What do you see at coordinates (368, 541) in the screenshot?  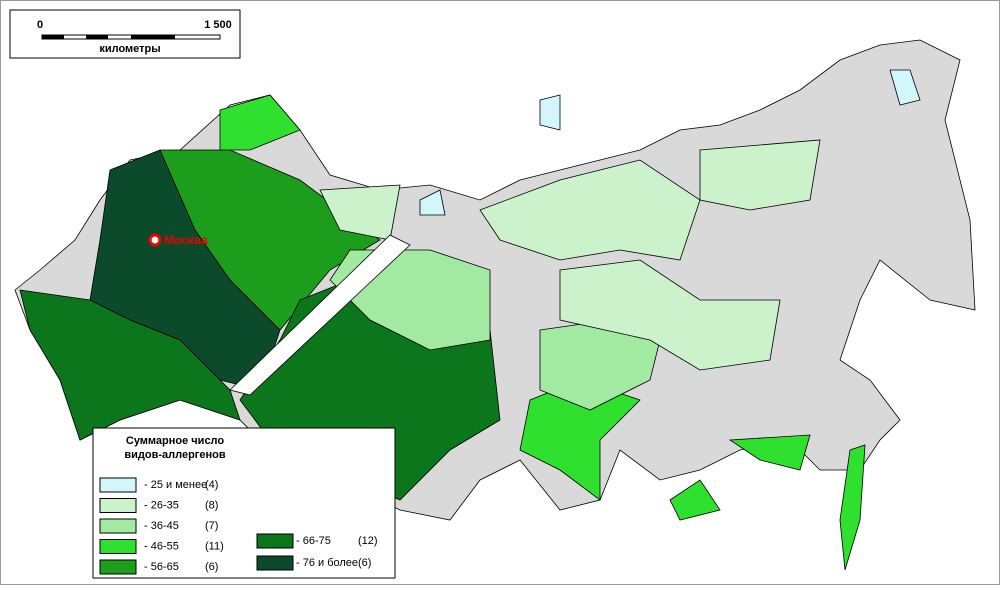 I see `legend-count: (12)` at bounding box center [368, 541].